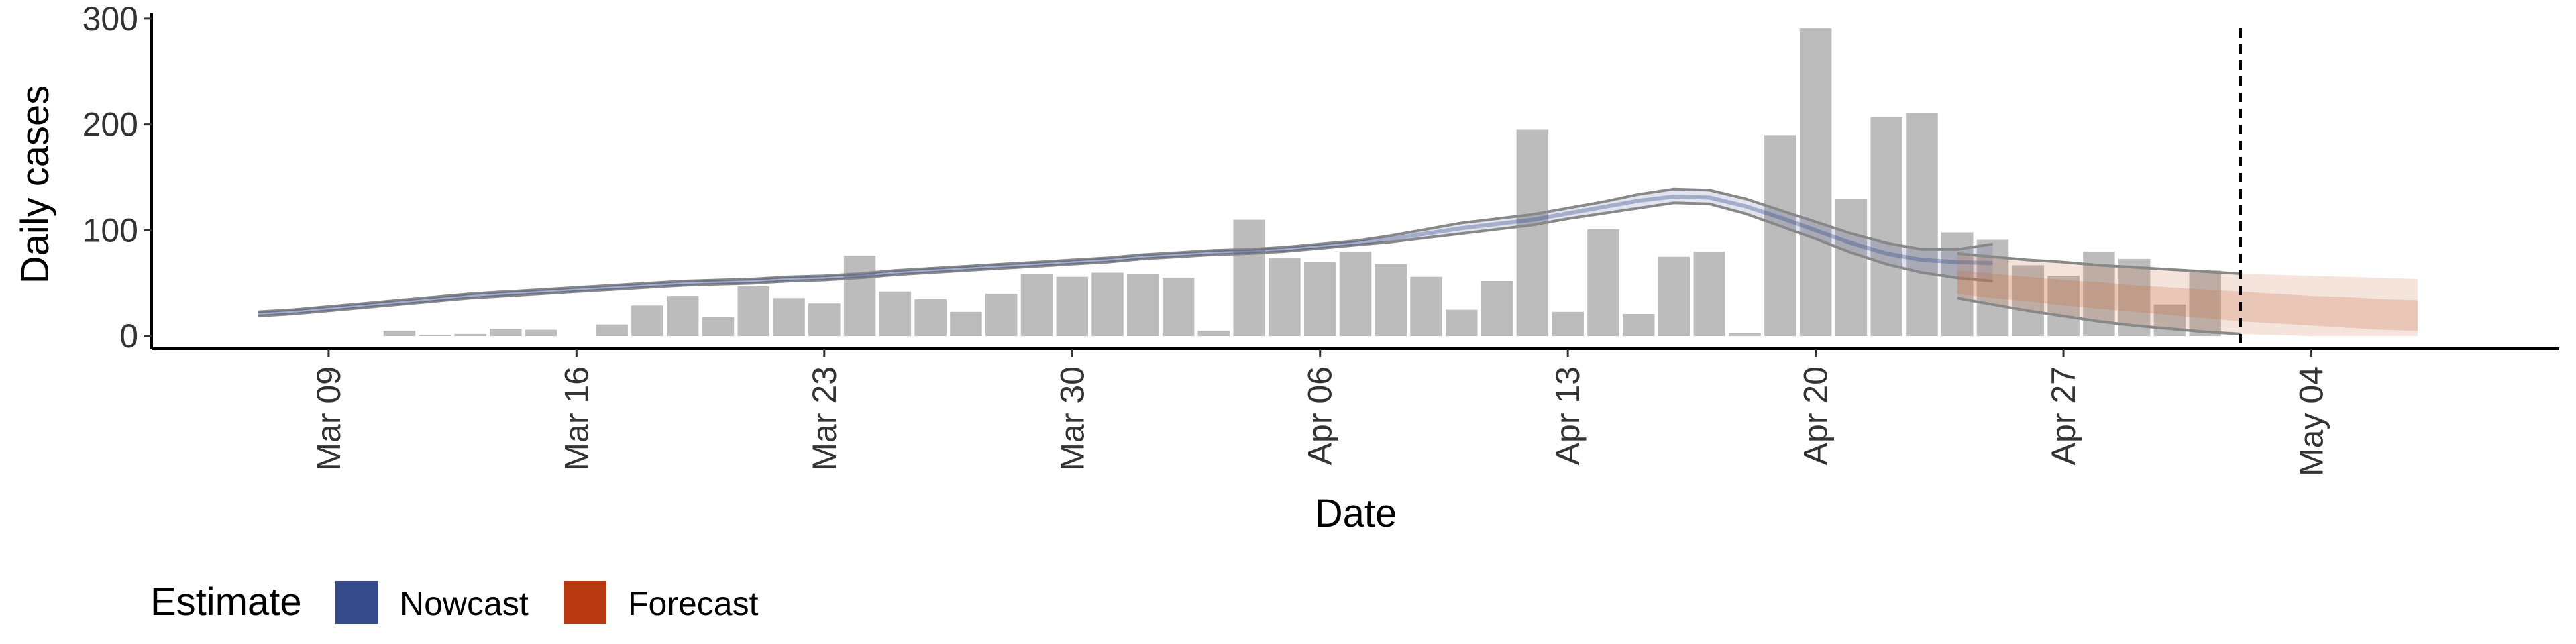 The height and width of the screenshot is (644, 2576). What do you see at coordinates (110, 230) in the screenshot?
I see `y-tick-label: 100` at bounding box center [110, 230].